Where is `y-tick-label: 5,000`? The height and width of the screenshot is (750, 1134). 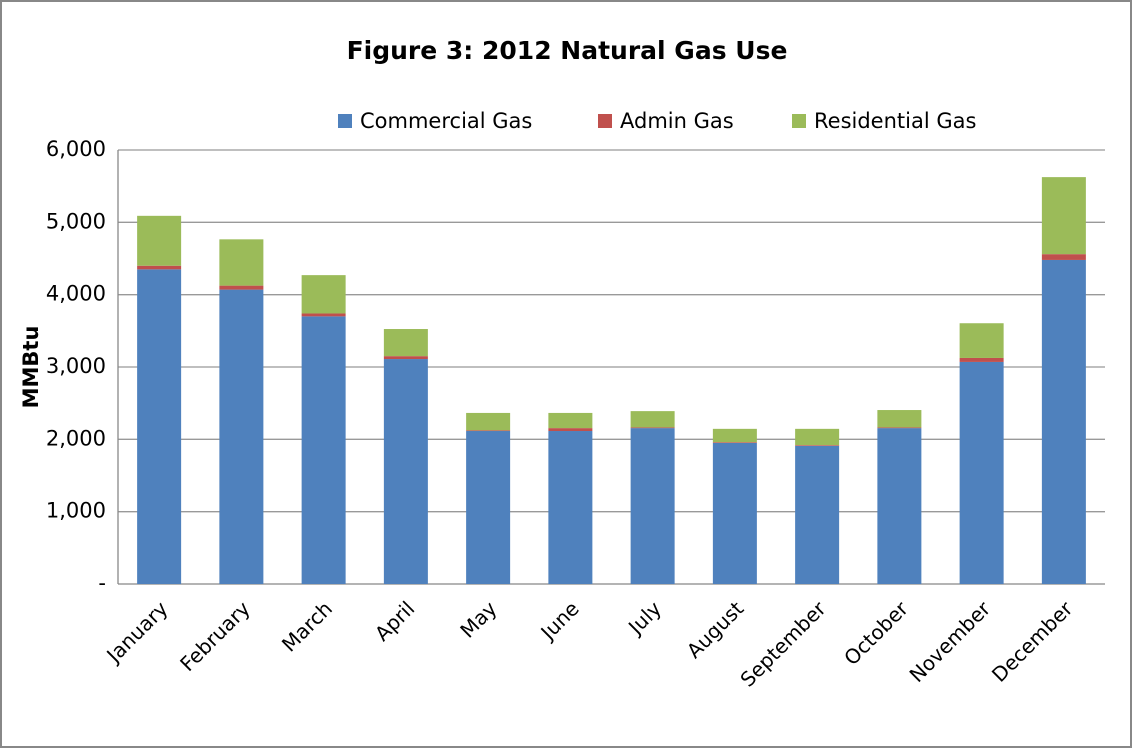
y-tick-label: 5,000 is located at coordinates (76, 221).